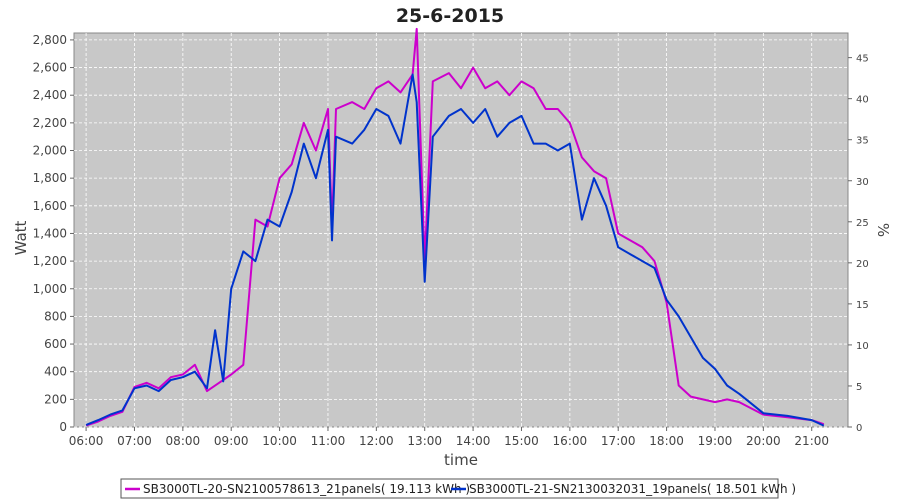 The image size is (900, 504). I want to click on x-tick-label: 16:00, so click(570, 441).